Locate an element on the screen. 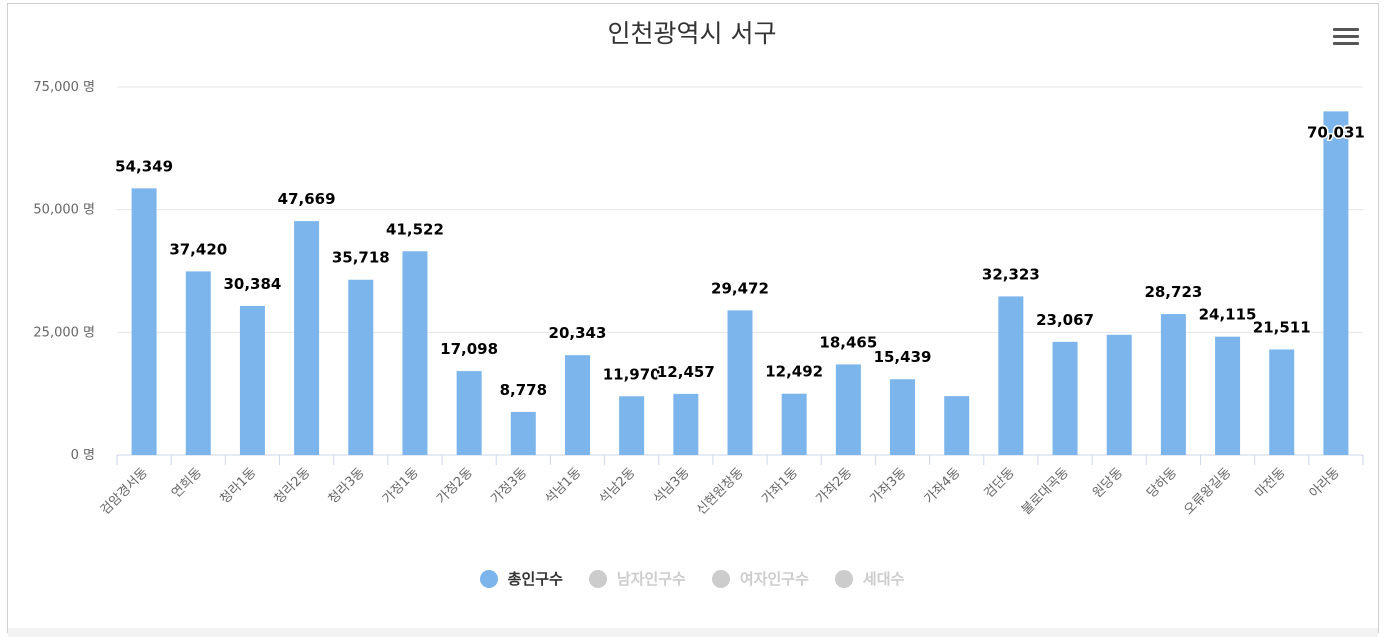  data-label: 20,343 is located at coordinates (578, 333).